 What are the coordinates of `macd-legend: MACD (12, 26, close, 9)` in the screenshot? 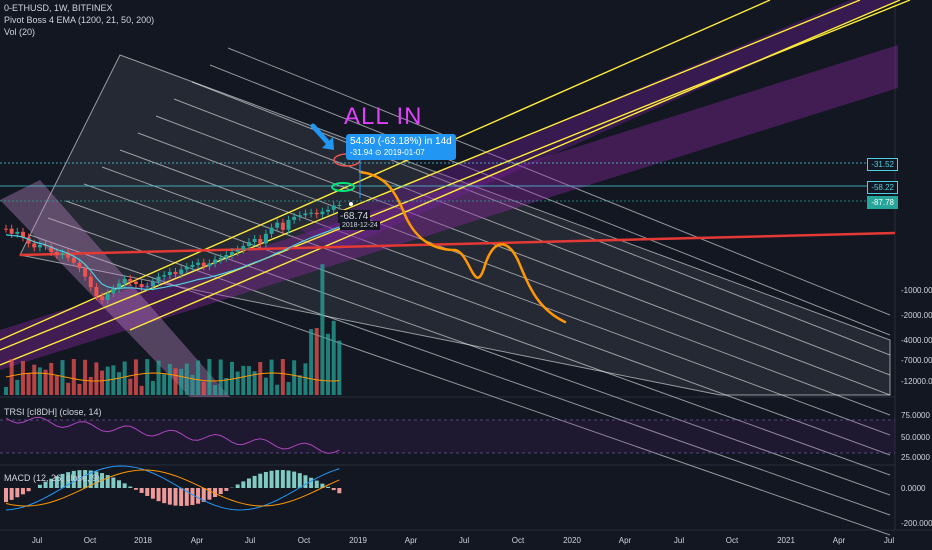 It's located at (52, 478).